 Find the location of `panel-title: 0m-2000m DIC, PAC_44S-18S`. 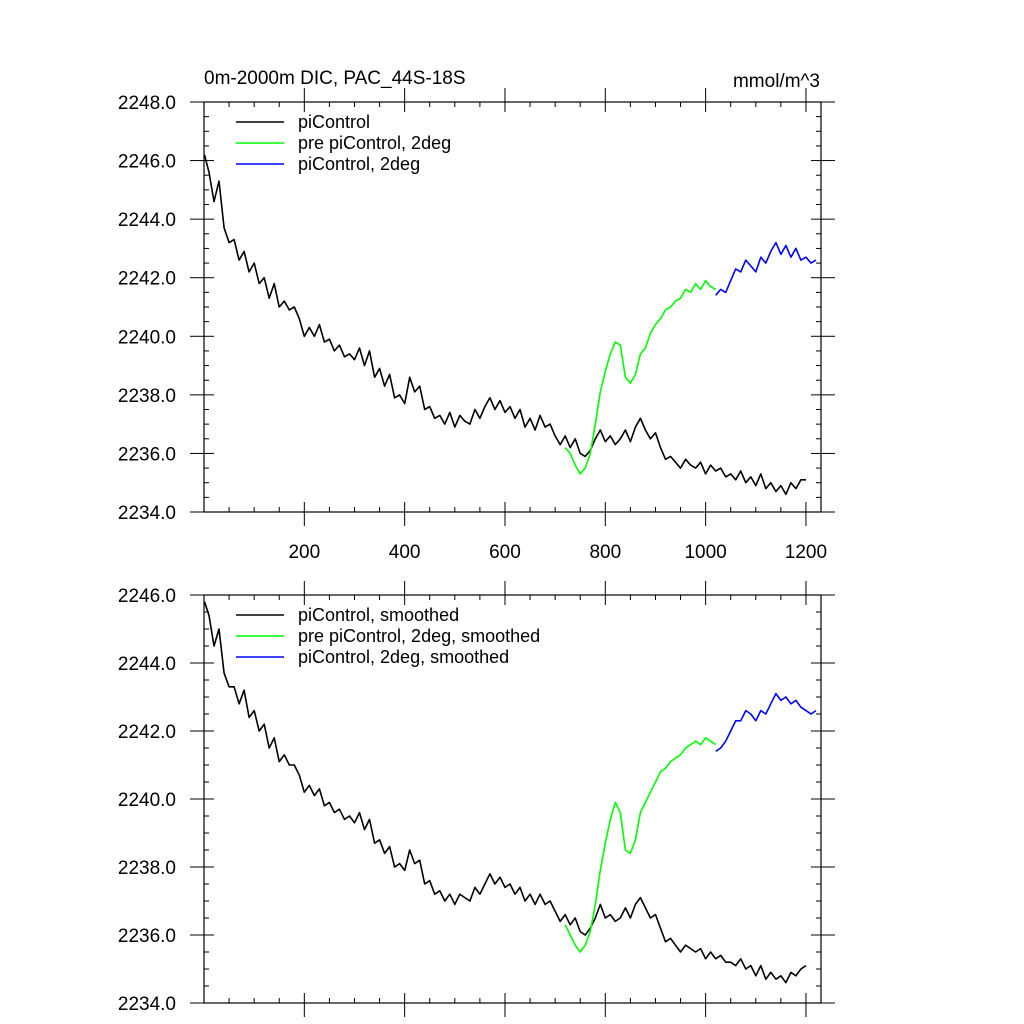

panel-title: 0m-2000m DIC, PAC_44S-18S is located at coordinates (335, 78).